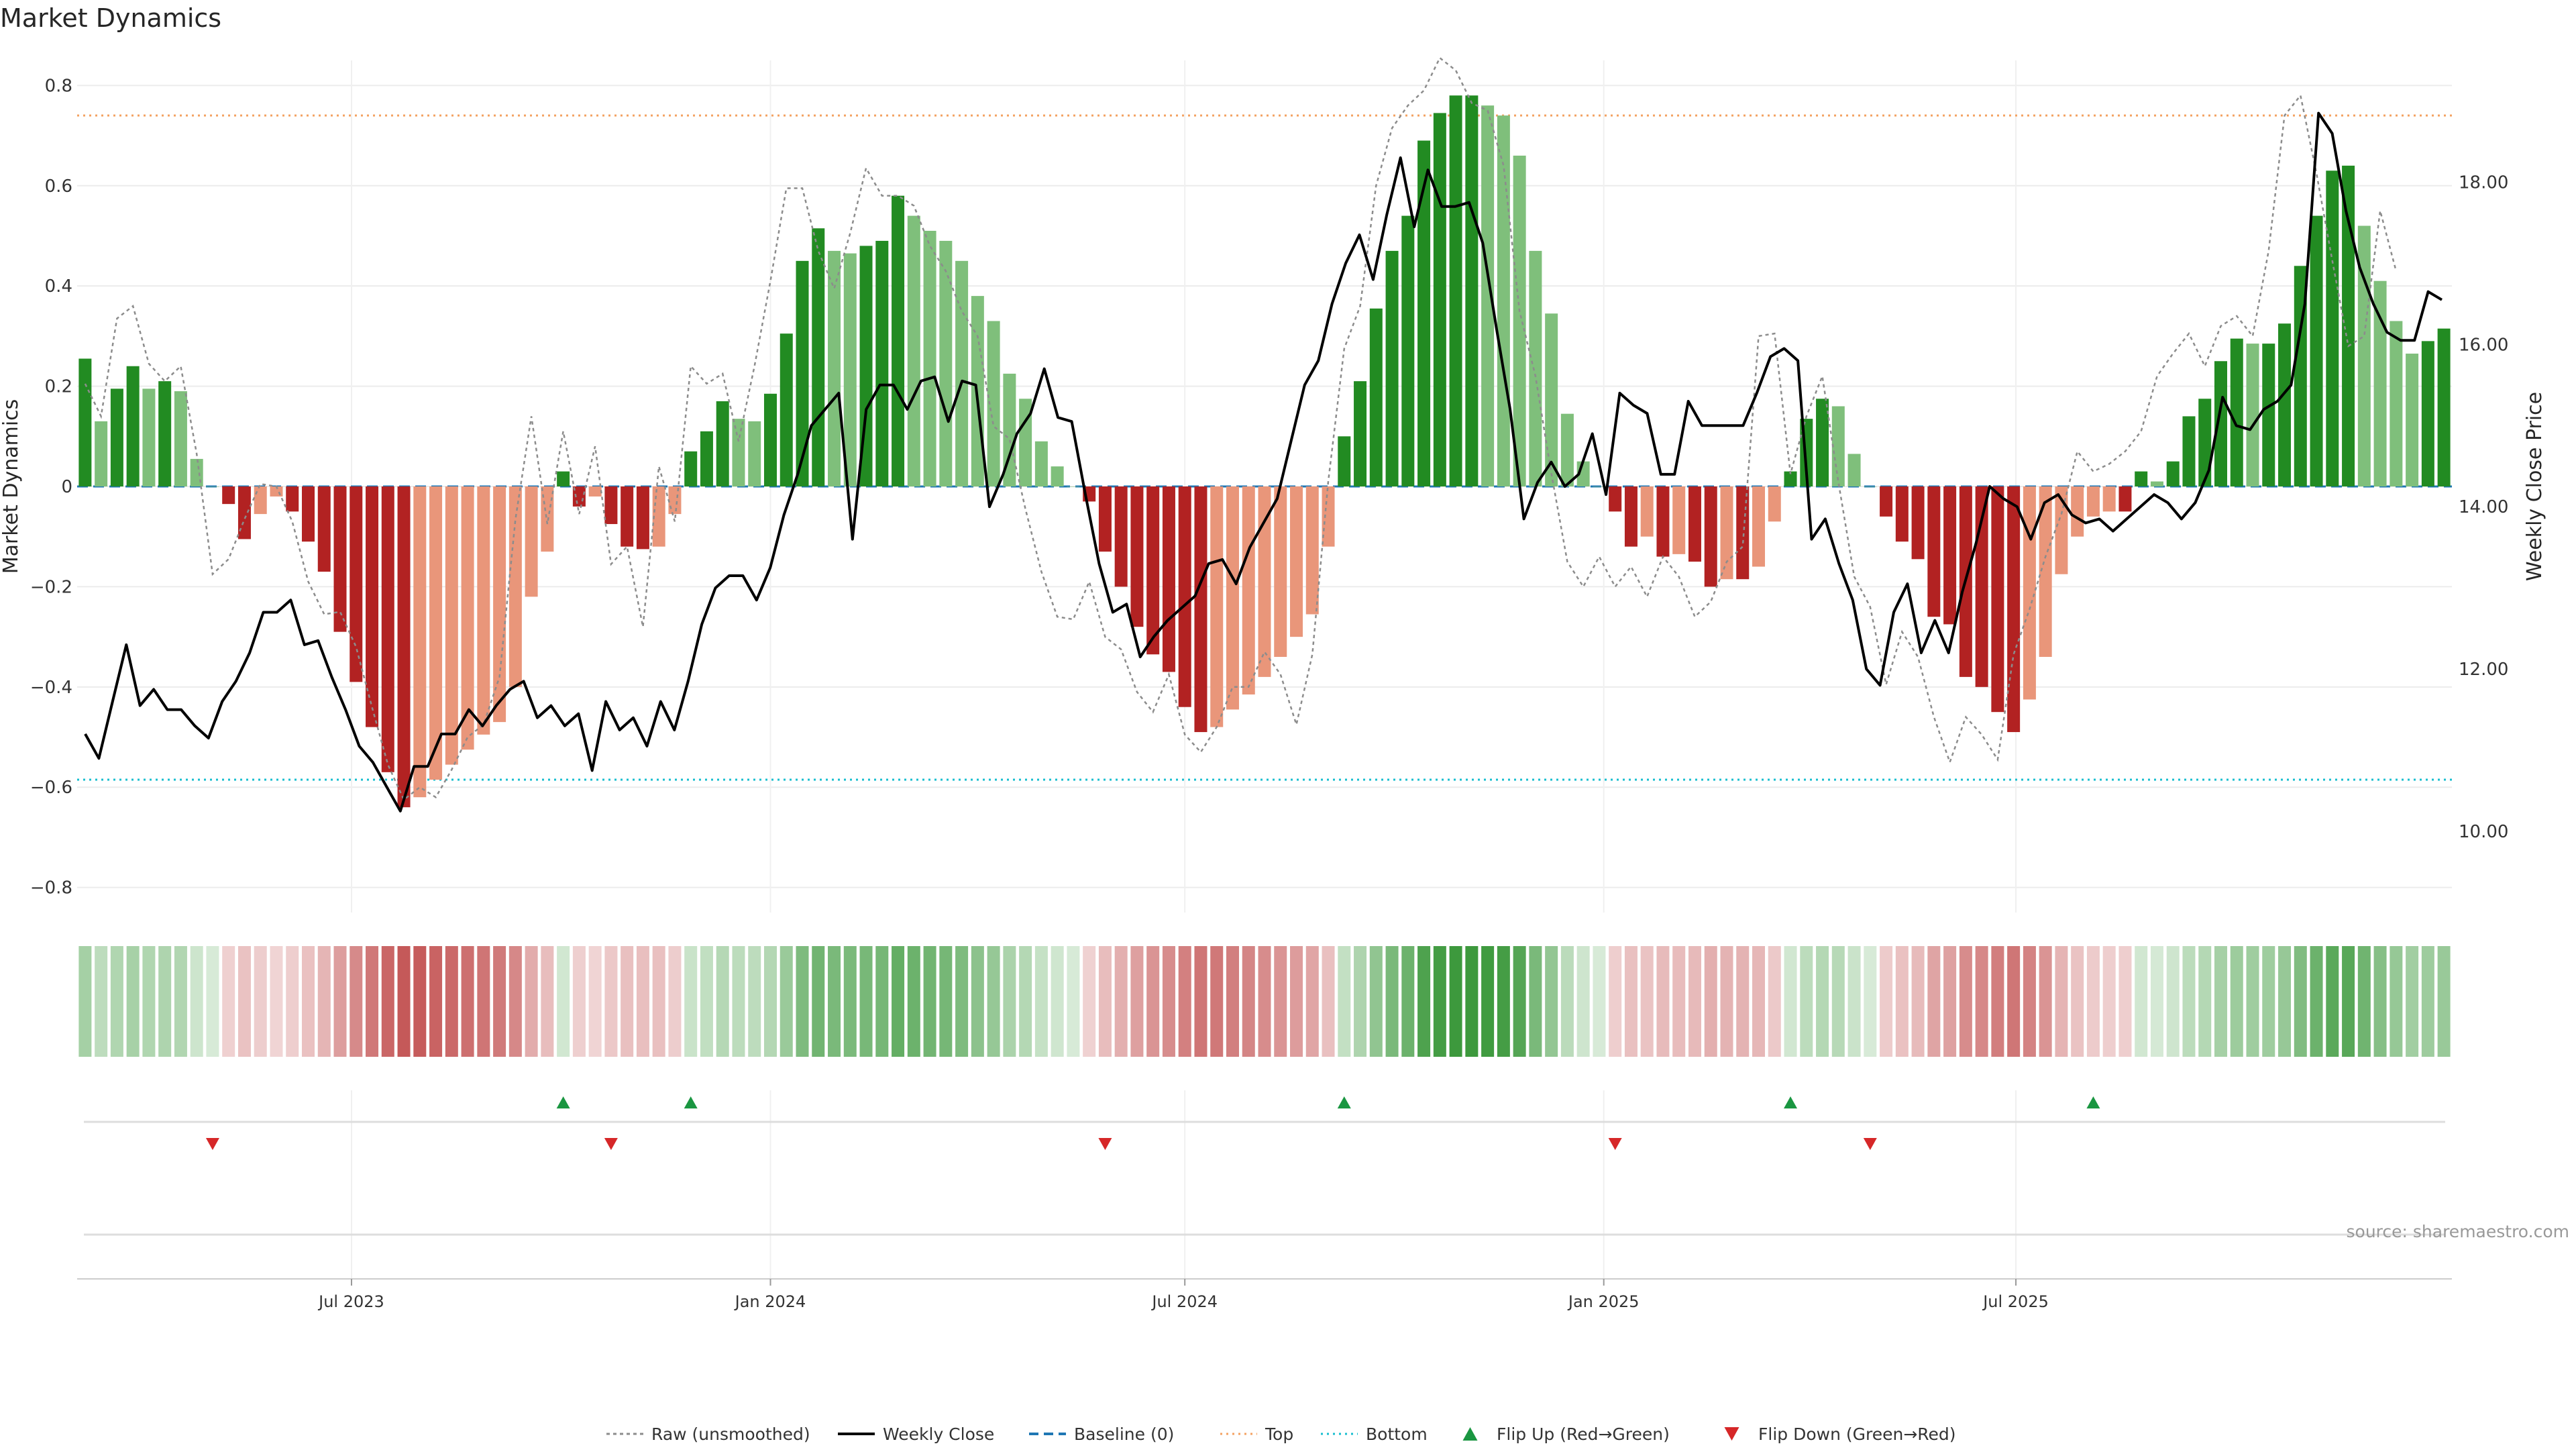 This screenshot has width=2576, height=1452. I want to click on x-tick-label: Jul 2023, so click(350, 1302).